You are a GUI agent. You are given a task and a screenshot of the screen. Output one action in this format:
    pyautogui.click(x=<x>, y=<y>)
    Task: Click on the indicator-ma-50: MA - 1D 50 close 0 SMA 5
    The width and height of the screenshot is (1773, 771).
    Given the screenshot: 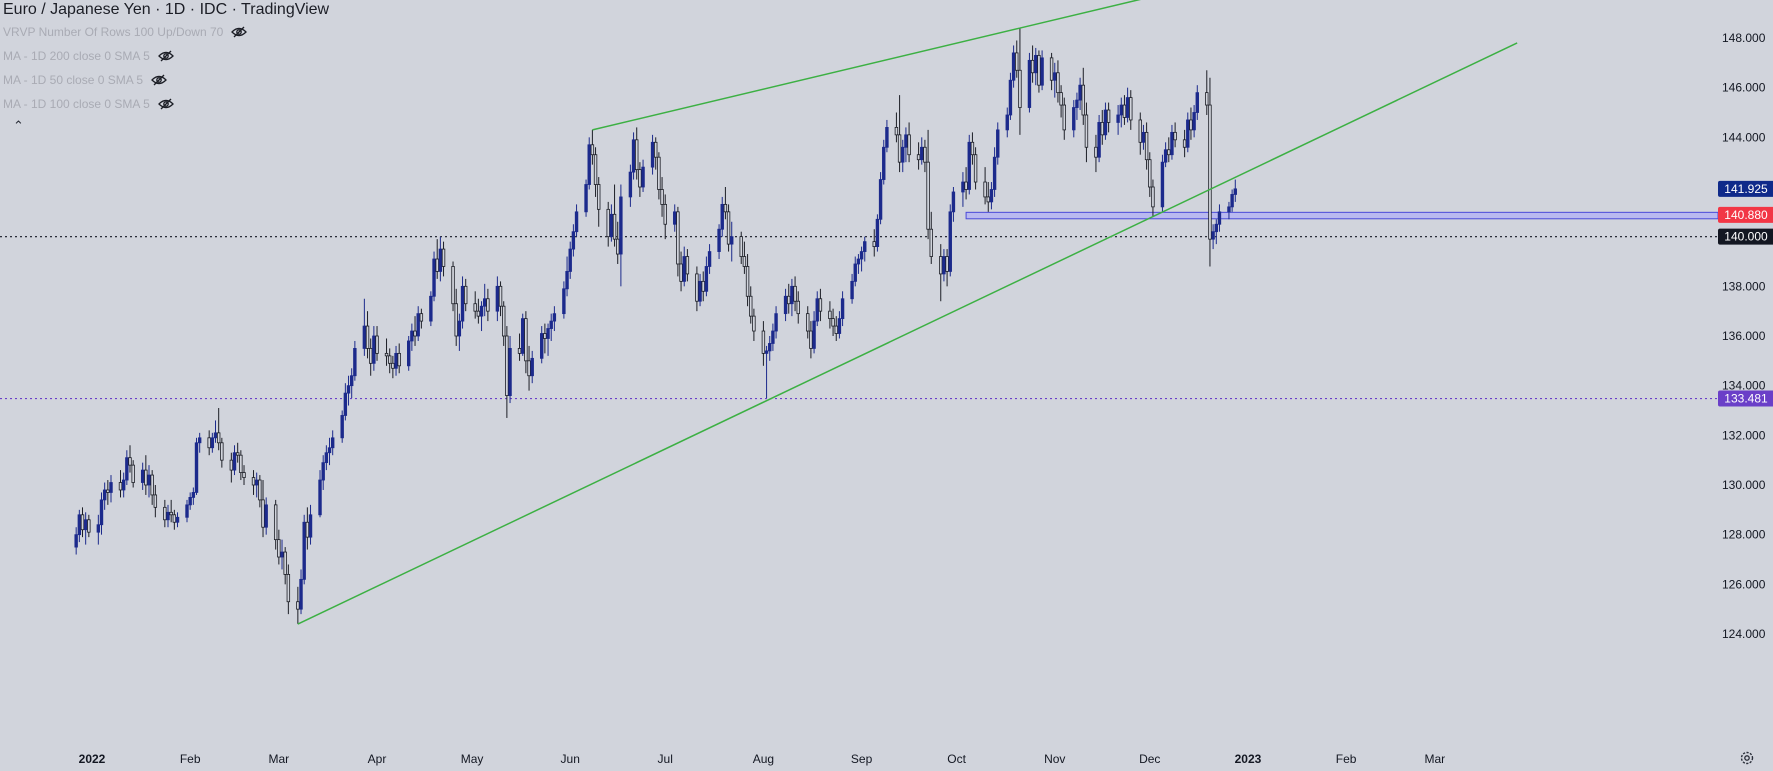 What is the action you would take?
    pyautogui.click(x=166, y=80)
    